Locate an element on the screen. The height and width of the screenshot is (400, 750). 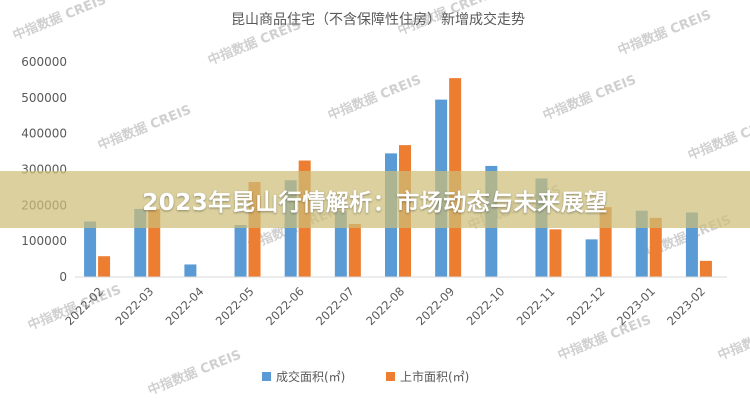
banner-title: 2023年昆山行情解析：市场动态与未来展望 is located at coordinates (375, 202).